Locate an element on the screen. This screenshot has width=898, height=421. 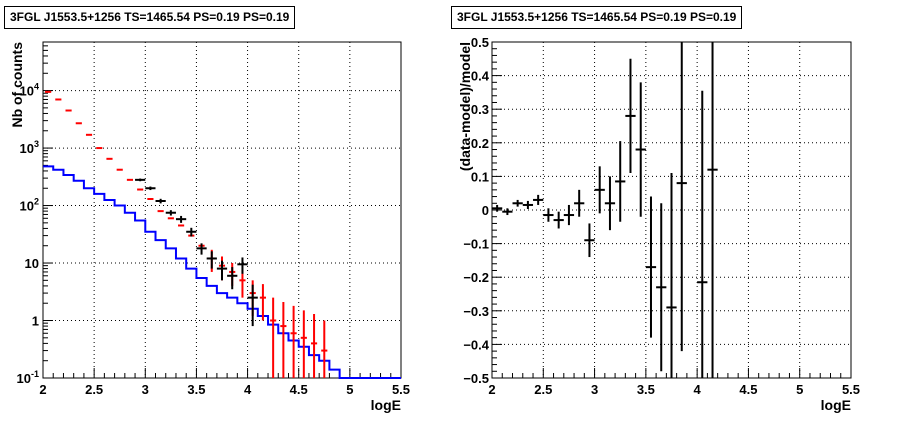
y-tick-label: 10⁴ is located at coordinates (29, 90).